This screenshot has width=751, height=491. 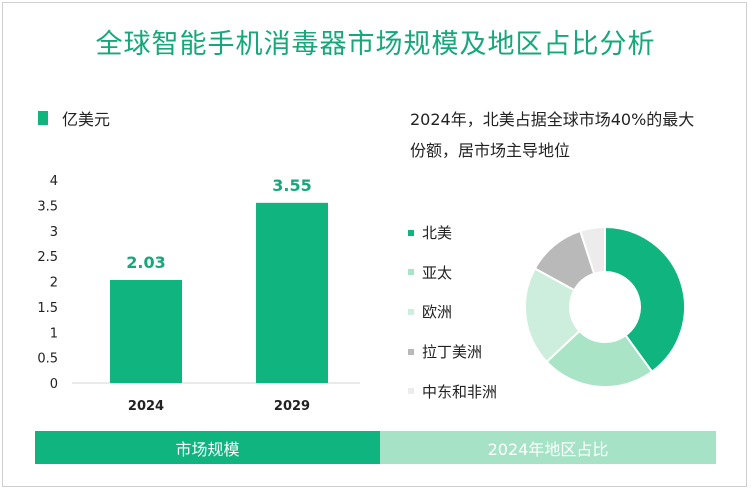 I want to click on donut-chart, so click(x=605, y=306).